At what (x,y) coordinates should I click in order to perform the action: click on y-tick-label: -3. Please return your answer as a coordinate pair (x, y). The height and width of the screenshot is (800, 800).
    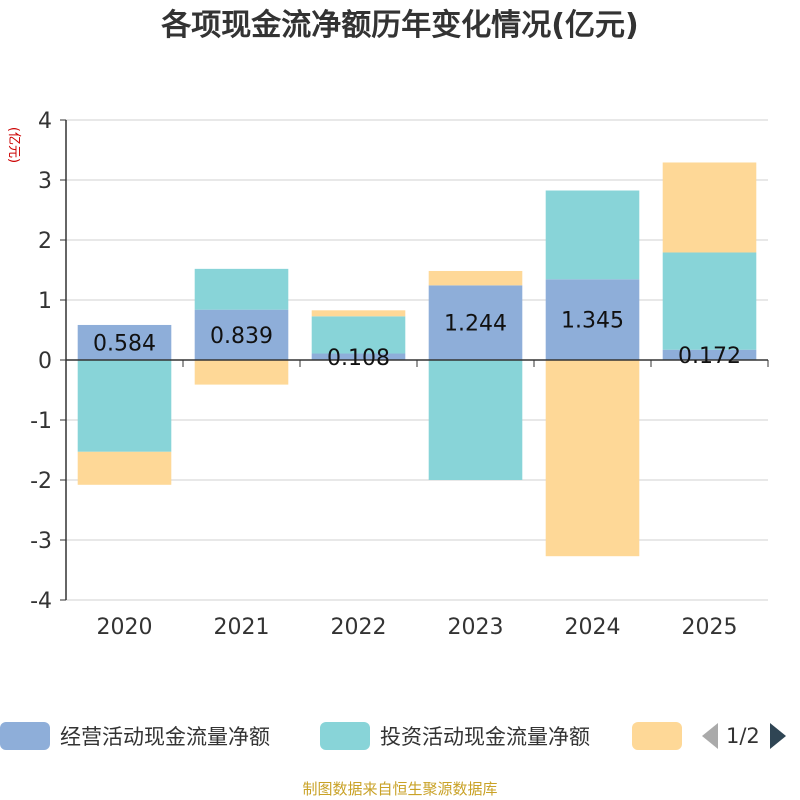
    Looking at the image, I should click on (41, 541).